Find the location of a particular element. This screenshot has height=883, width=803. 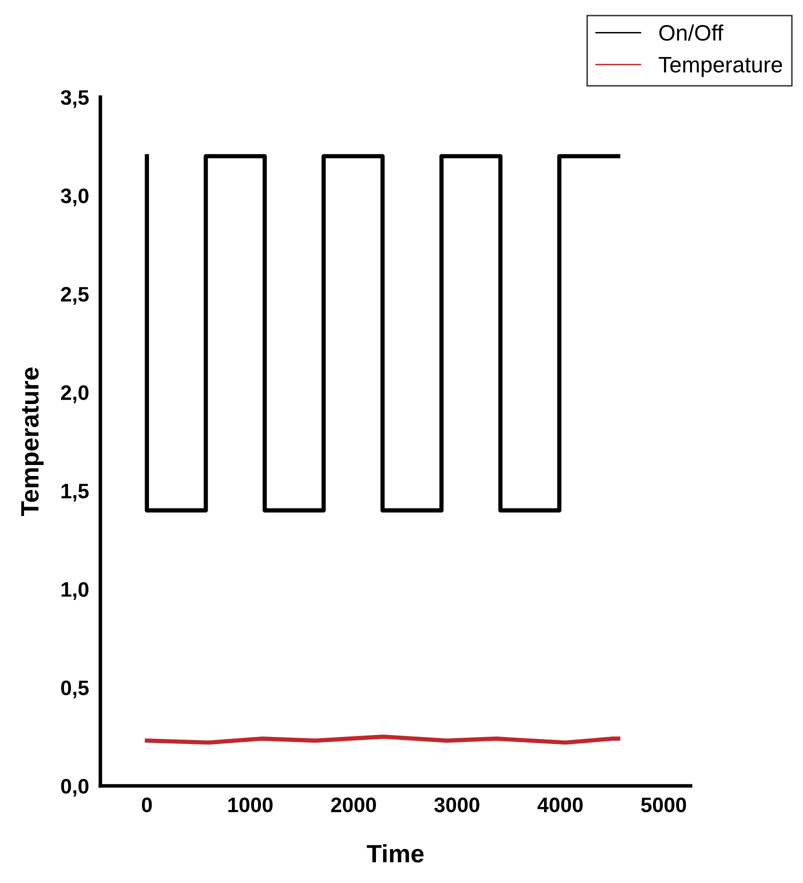

y-axis-title: Temperature is located at coordinates (32, 442).